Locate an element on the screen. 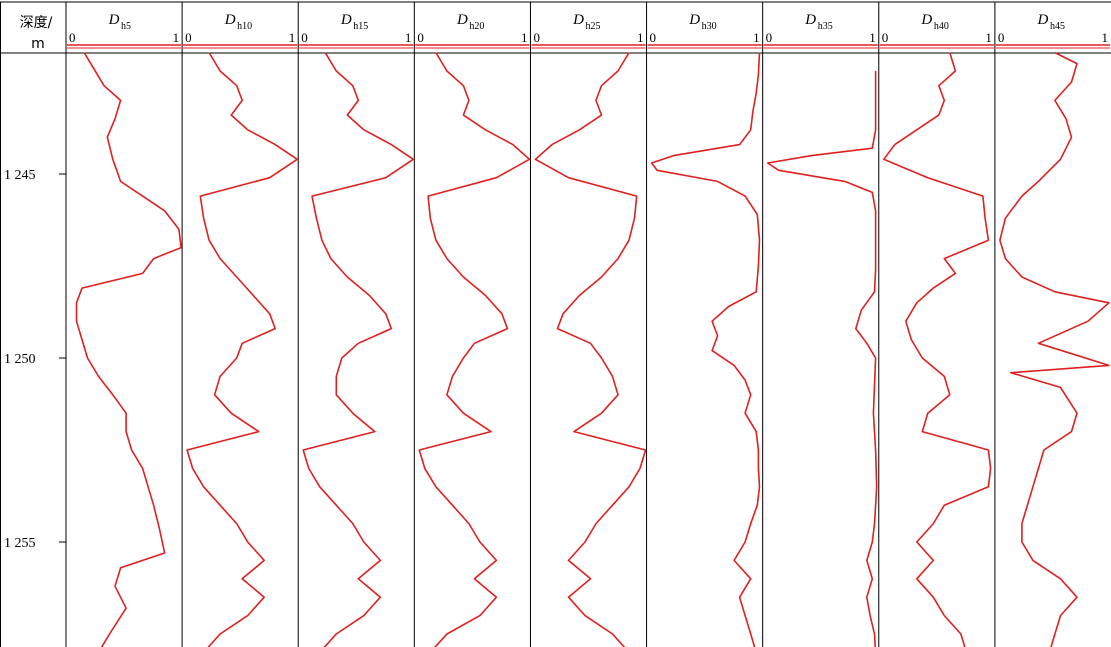 This screenshot has height=647, width=1111. track-title-subscript: h15 is located at coordinates (360, 26).